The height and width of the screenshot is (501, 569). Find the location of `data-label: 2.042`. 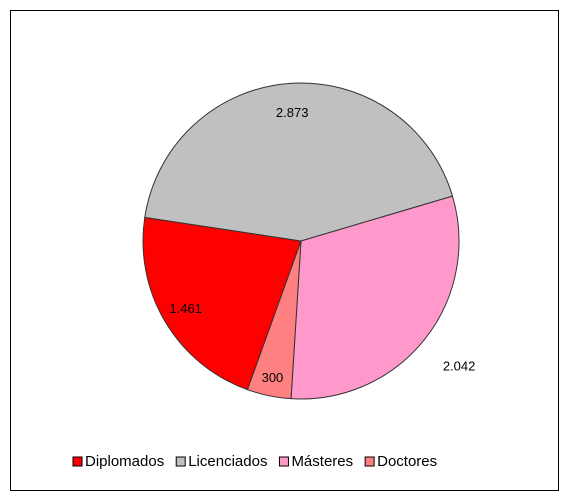

data-label: 2.042 is located at coordinates (459, 366).